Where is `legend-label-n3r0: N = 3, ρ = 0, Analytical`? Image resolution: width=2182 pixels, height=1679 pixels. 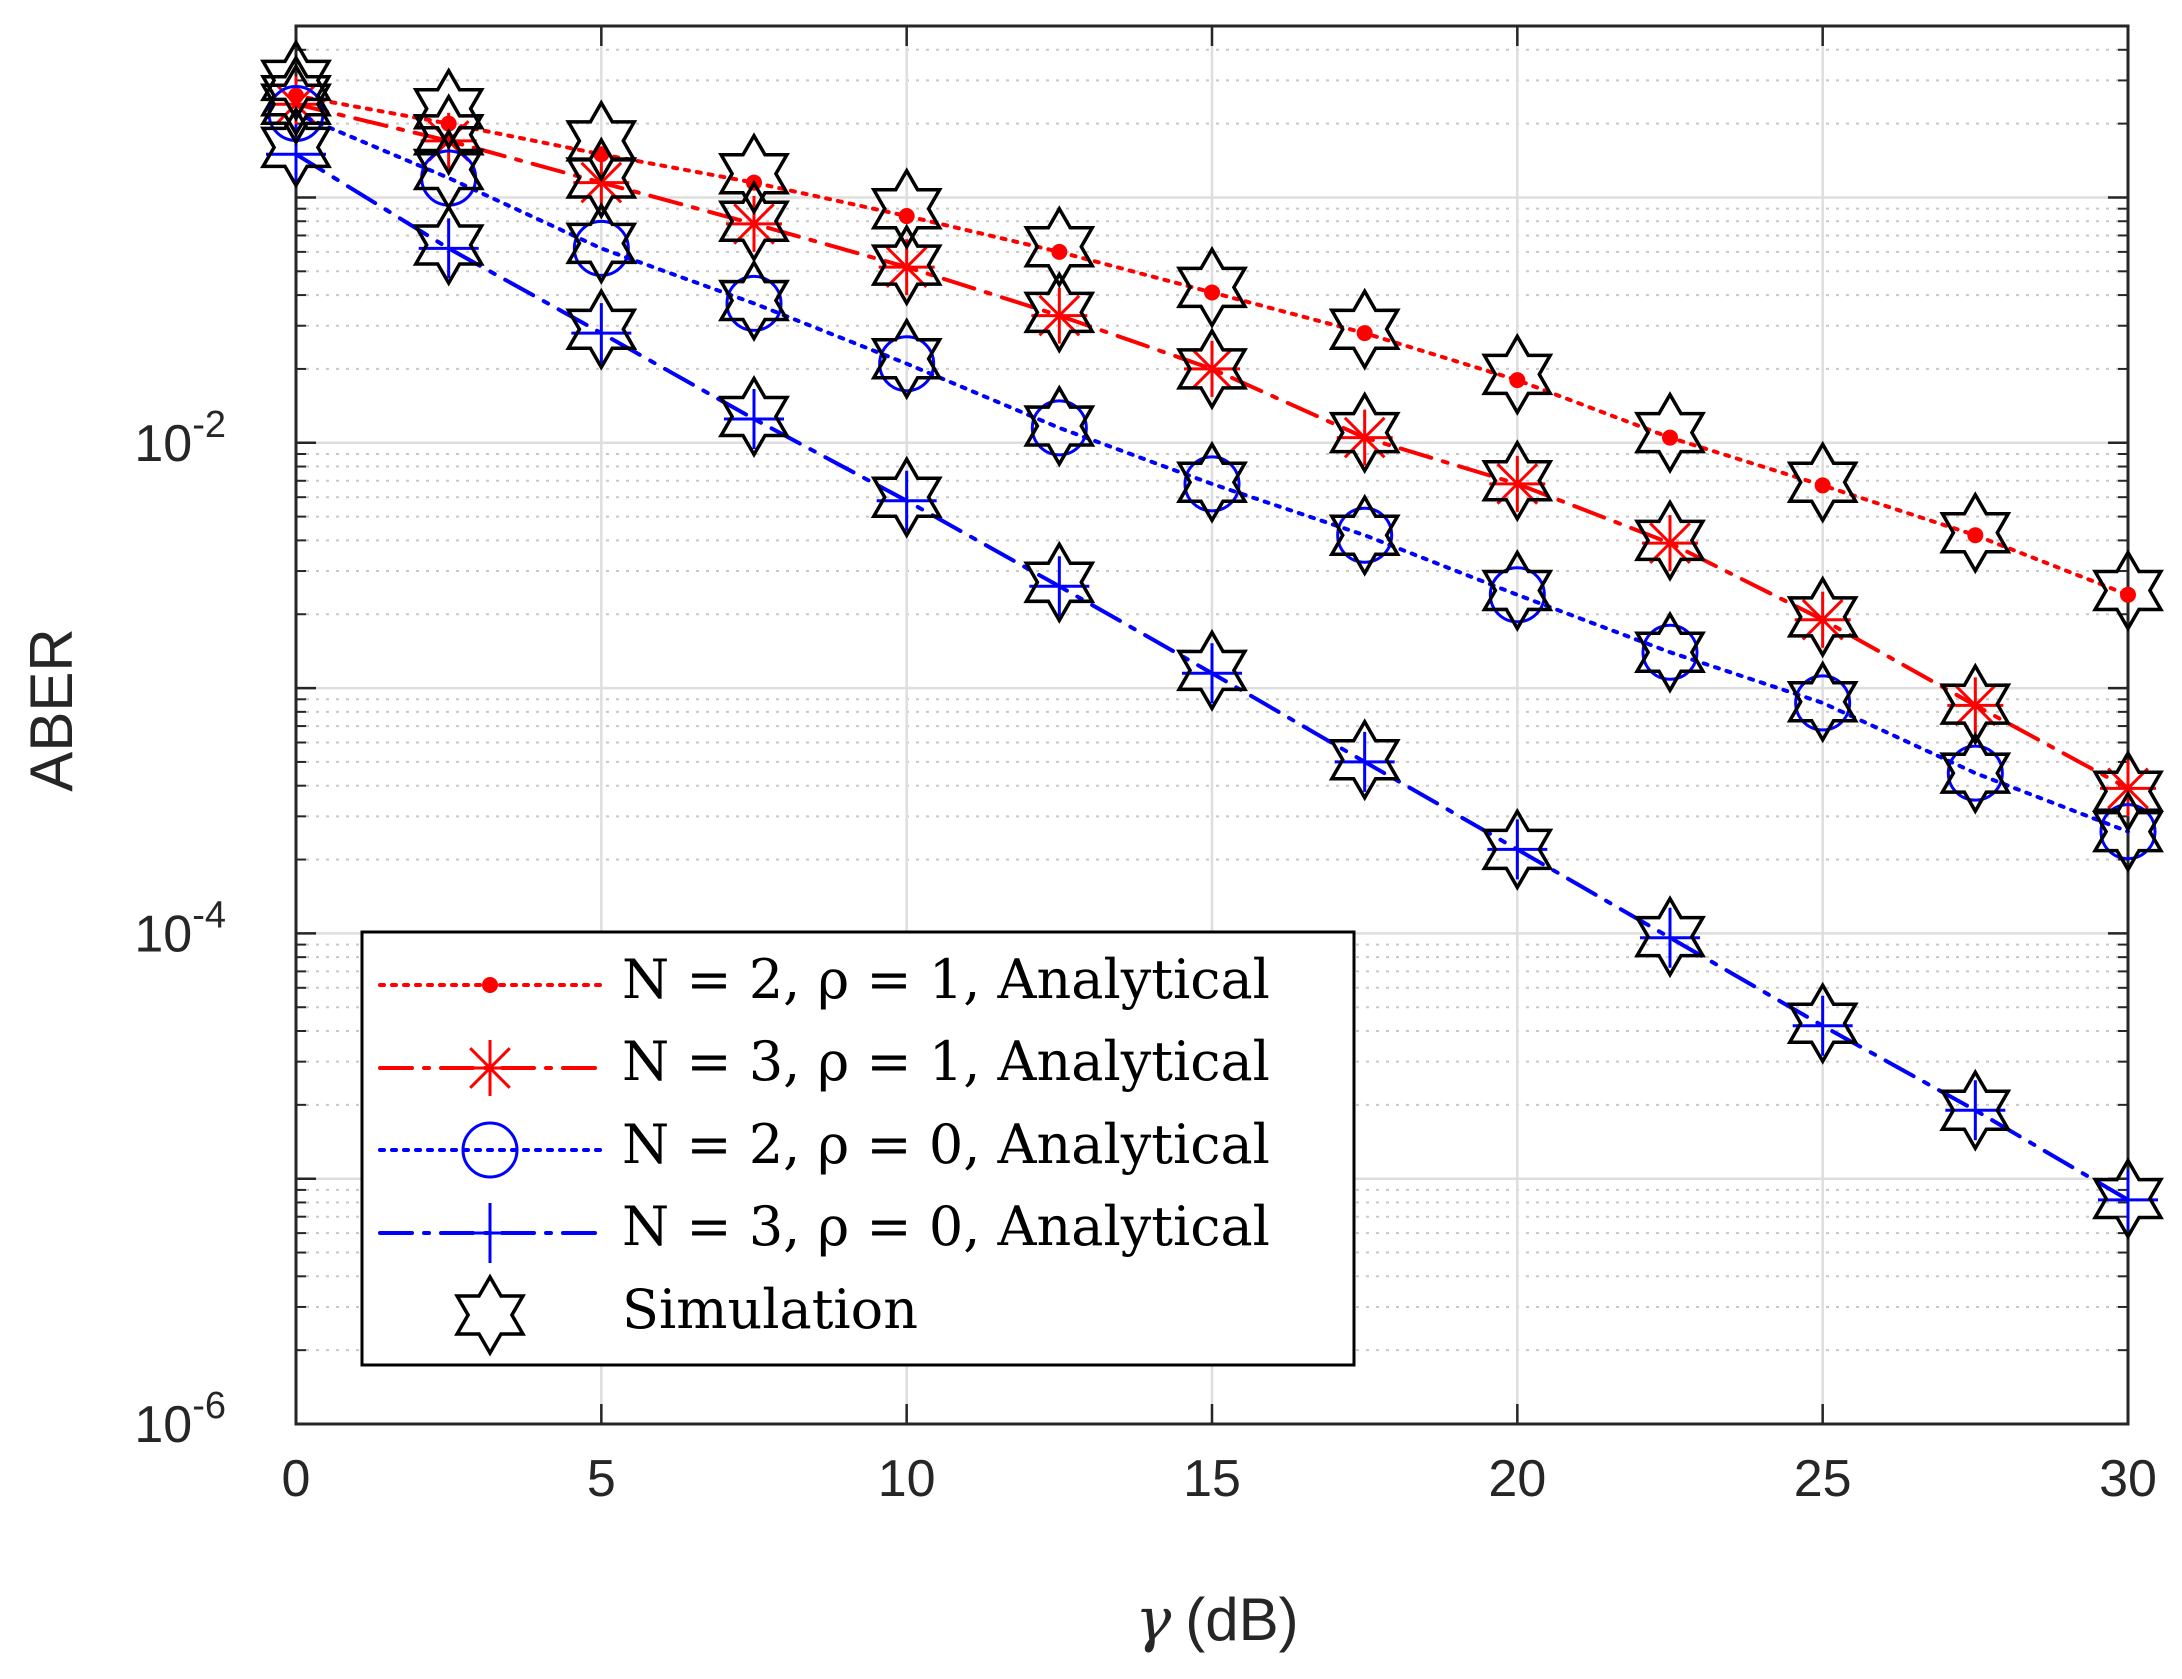 legend-label-n3r0: N = 3, ρ = 0, Analytical is located at coordinates (946, 1226).